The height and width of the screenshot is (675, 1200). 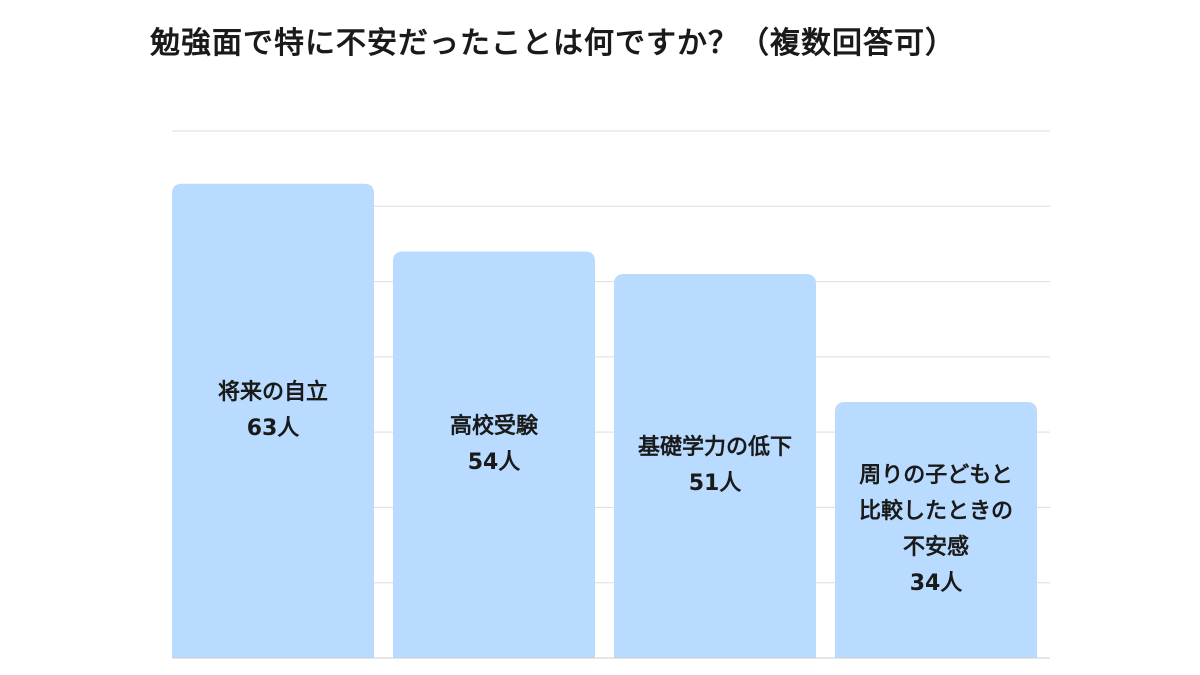 I want to click on bar-category-label: 基礎学力の低下, so click(x=714, y=448).